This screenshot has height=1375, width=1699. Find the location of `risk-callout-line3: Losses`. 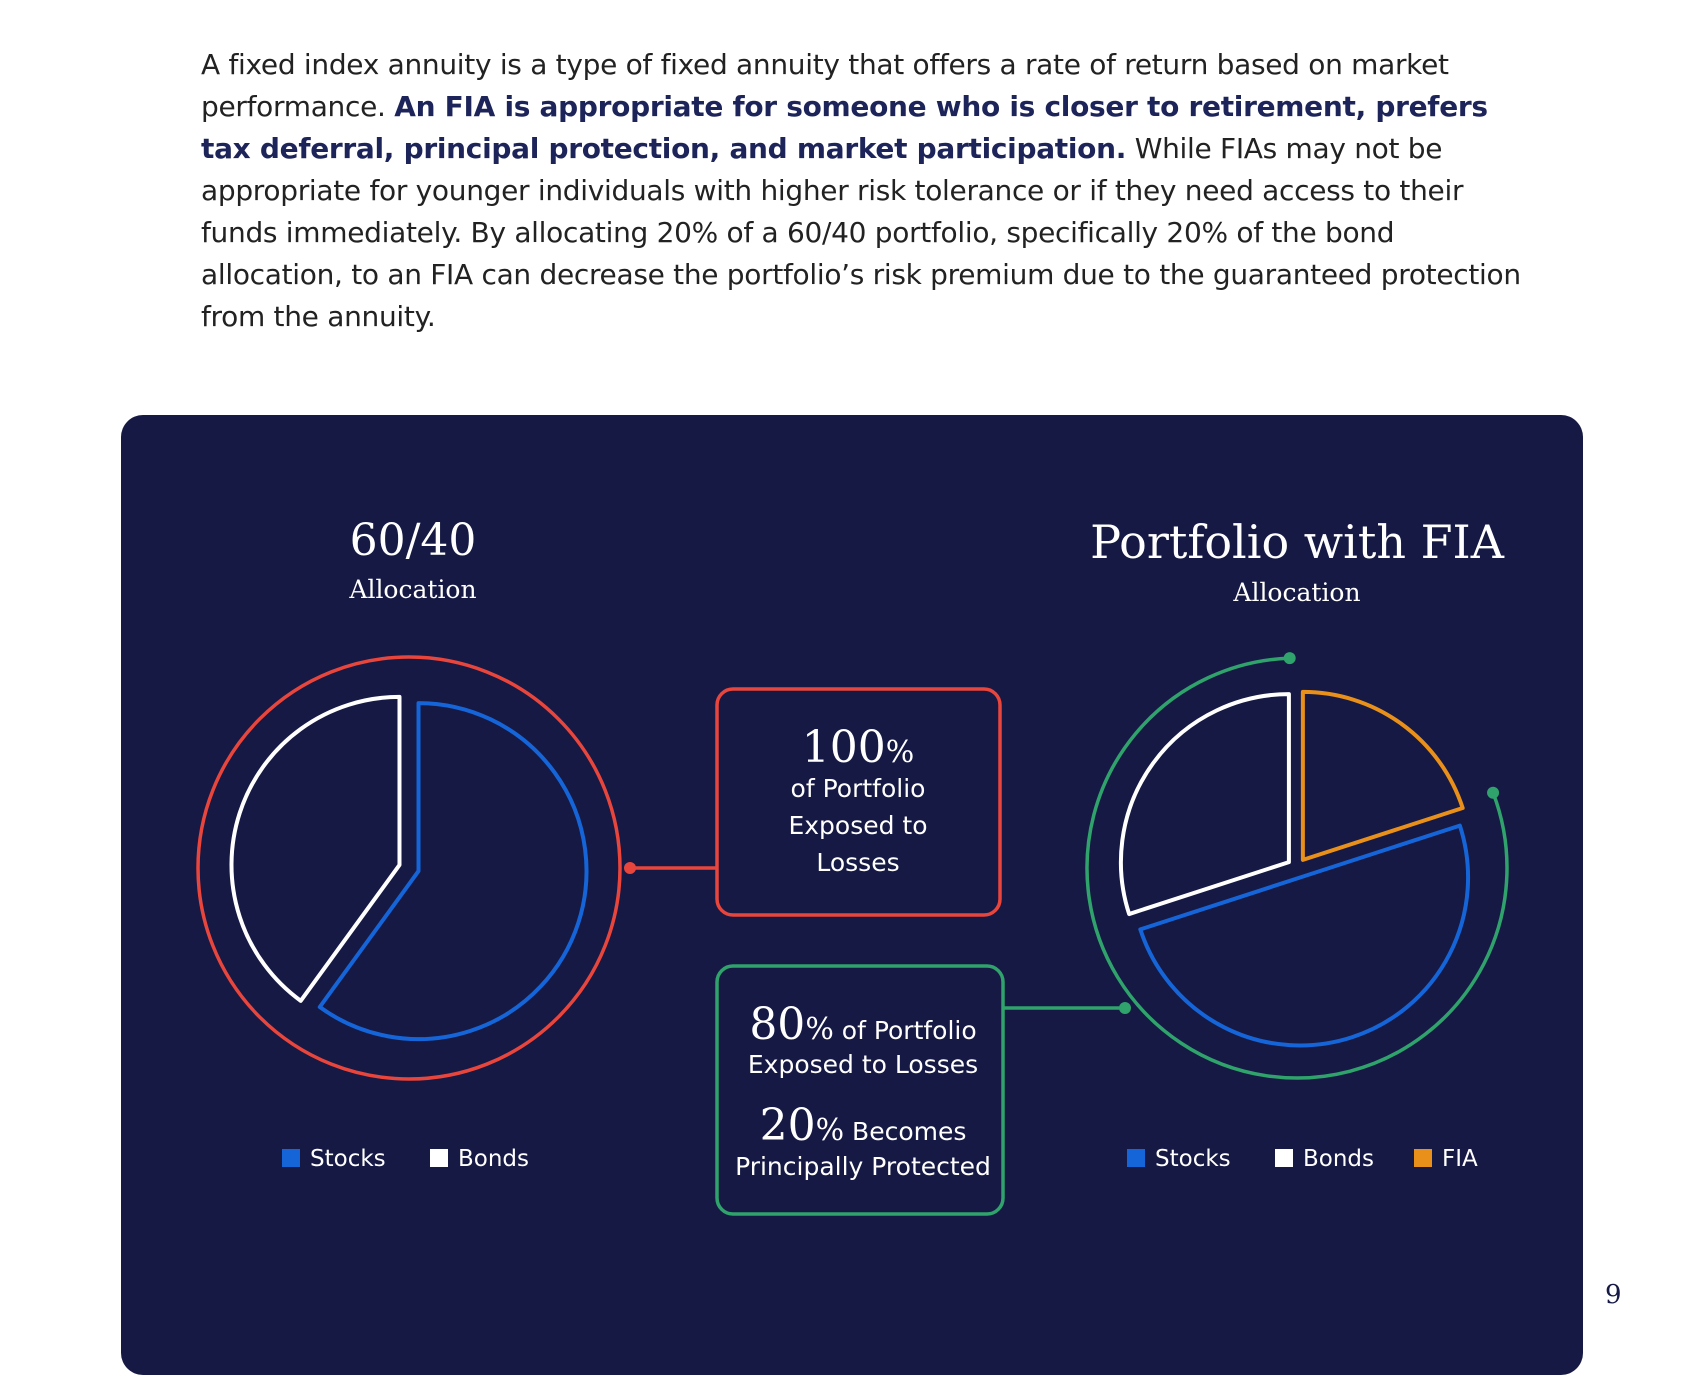

risk-callout-line3: Losses is located at coordinates (857, 862).